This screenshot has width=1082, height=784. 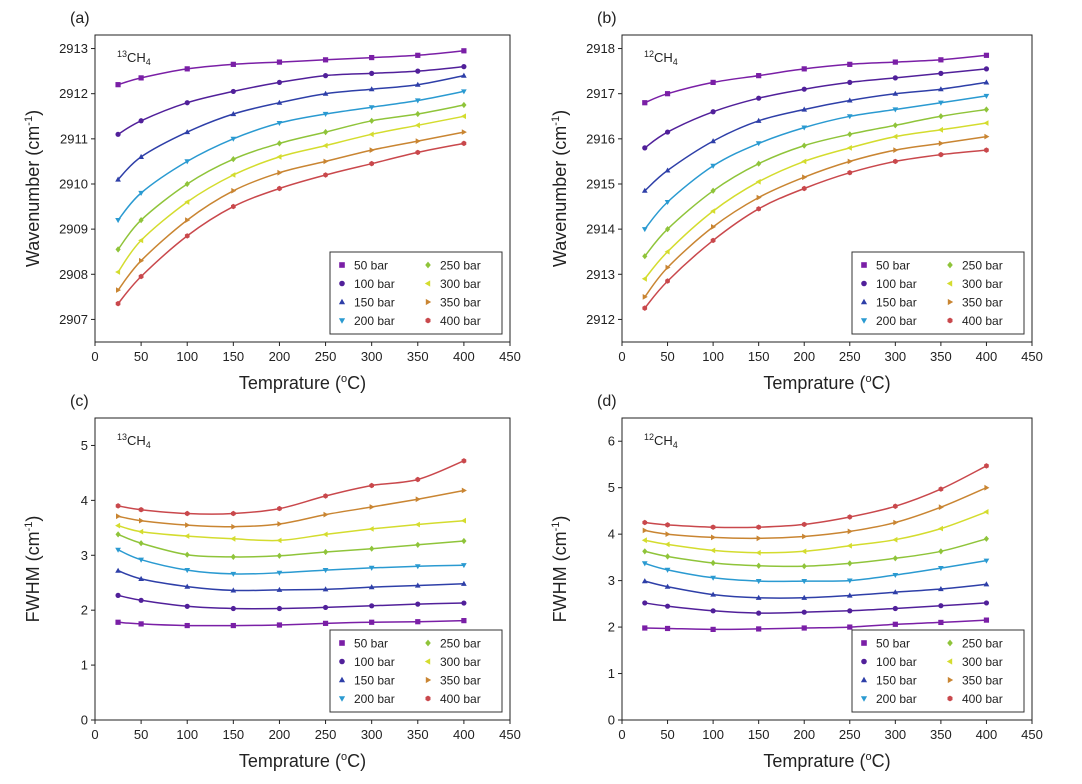 What do you see at coordinates (600, 274) in the screenshot?
I see `y-tick-label: 2913` at bounding box center [600, 274].